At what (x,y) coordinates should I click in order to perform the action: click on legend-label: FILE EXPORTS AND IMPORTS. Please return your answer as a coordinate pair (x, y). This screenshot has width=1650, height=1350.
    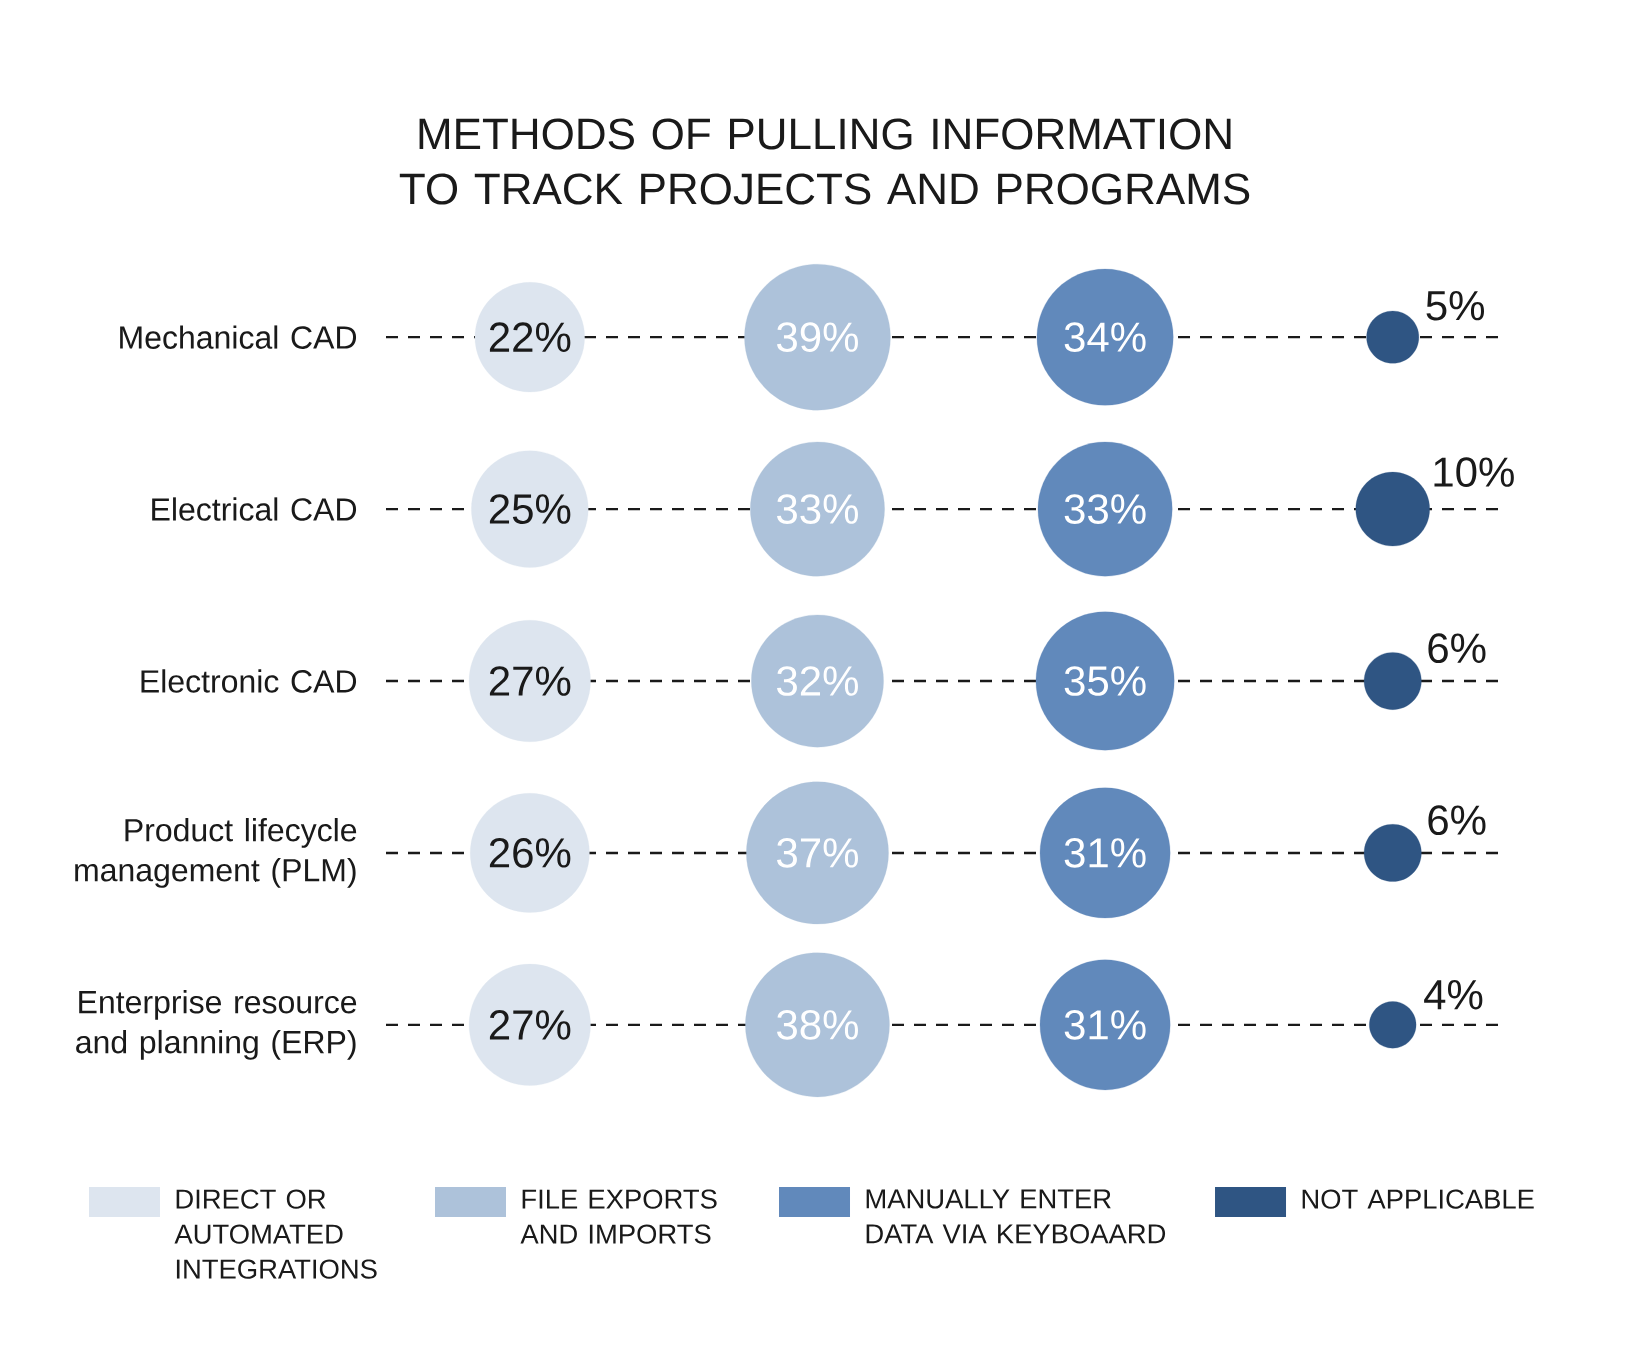
    Looking at the image, I should click on (618, 1216).